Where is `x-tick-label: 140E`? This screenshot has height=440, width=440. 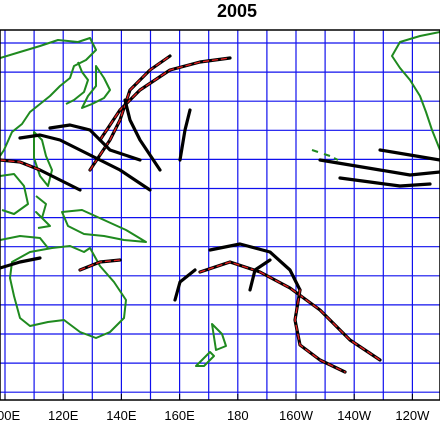 x-tick-label: 140E is located at coordinates (121, 415).